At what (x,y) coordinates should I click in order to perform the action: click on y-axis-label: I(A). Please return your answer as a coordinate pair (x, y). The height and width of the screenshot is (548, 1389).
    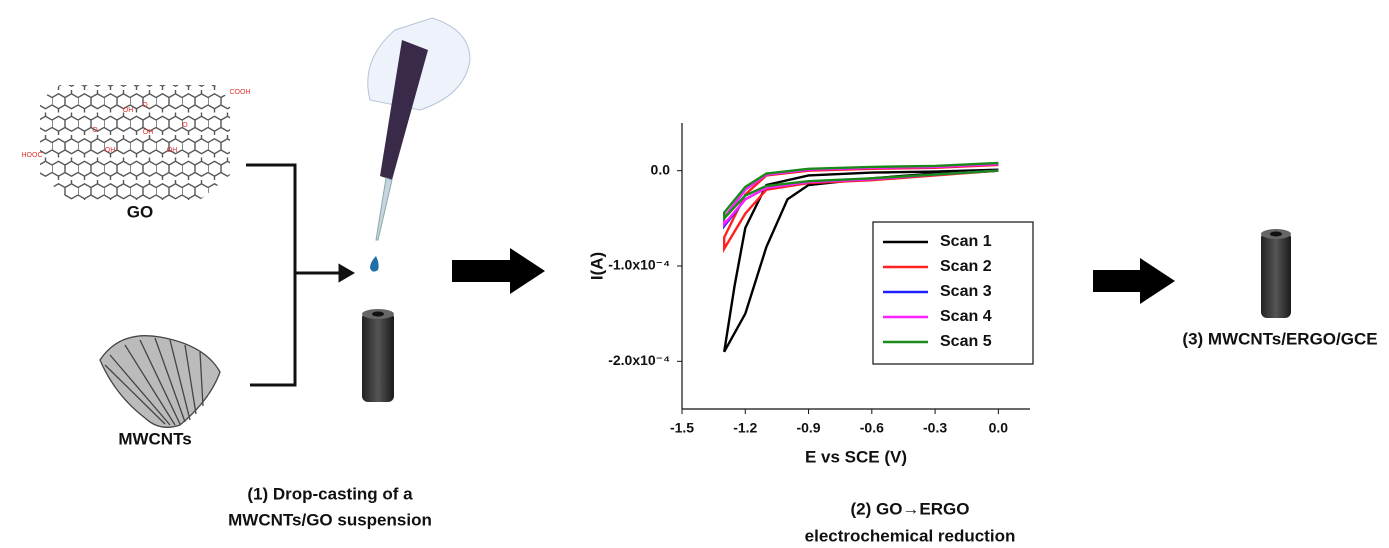
    Looking at the image, I should click on (596, 266).